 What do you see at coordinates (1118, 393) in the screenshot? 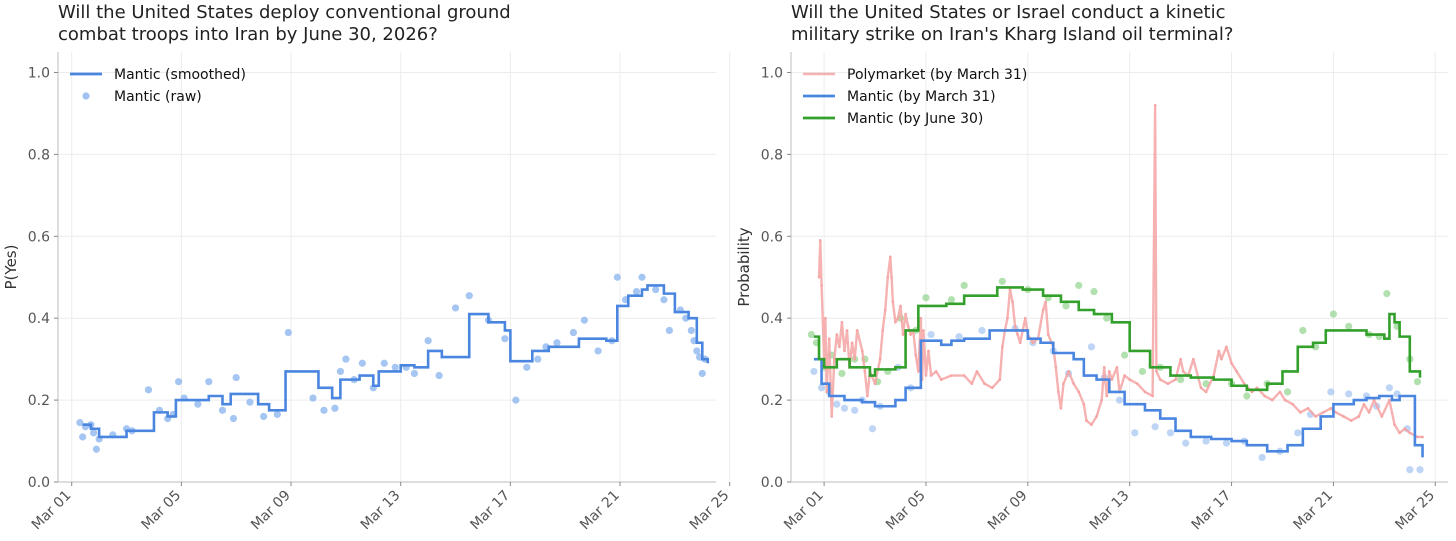
I see `chart-kharg-mantic-by-march-31-line` at bounding box center [1118, 393].